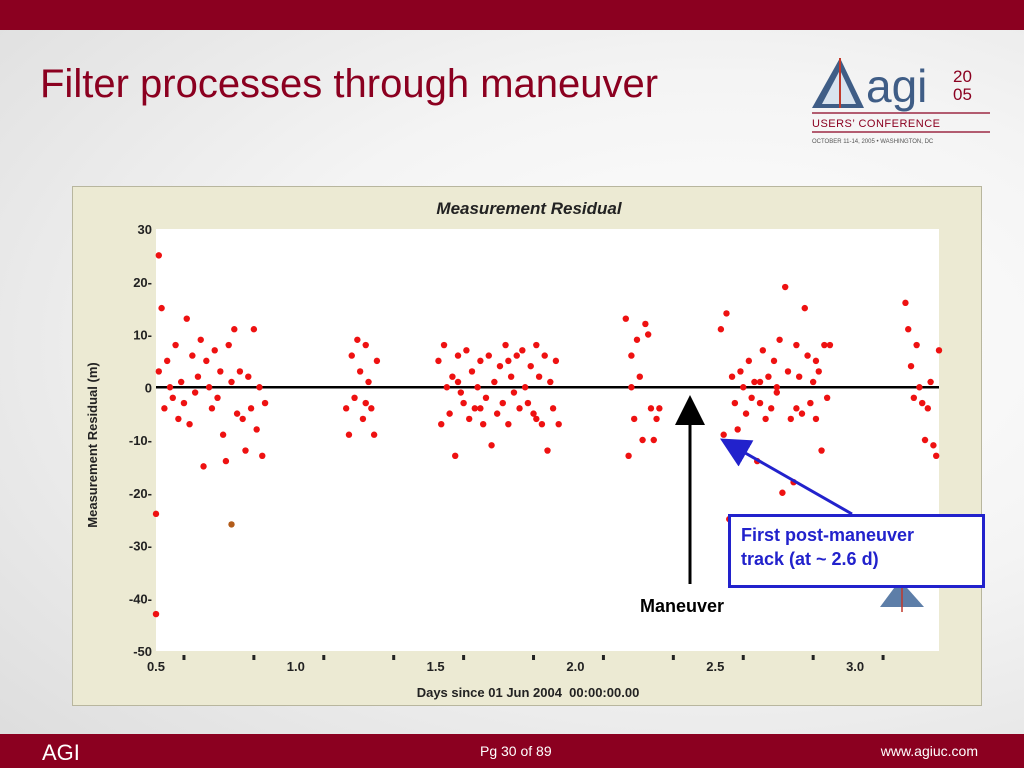 This screenshot has height=768, width=1024. What do you see at coordinates (962, 94) in the screenshot?
I see `logo-year-bottom: 05` at bounding box center [962, 94].